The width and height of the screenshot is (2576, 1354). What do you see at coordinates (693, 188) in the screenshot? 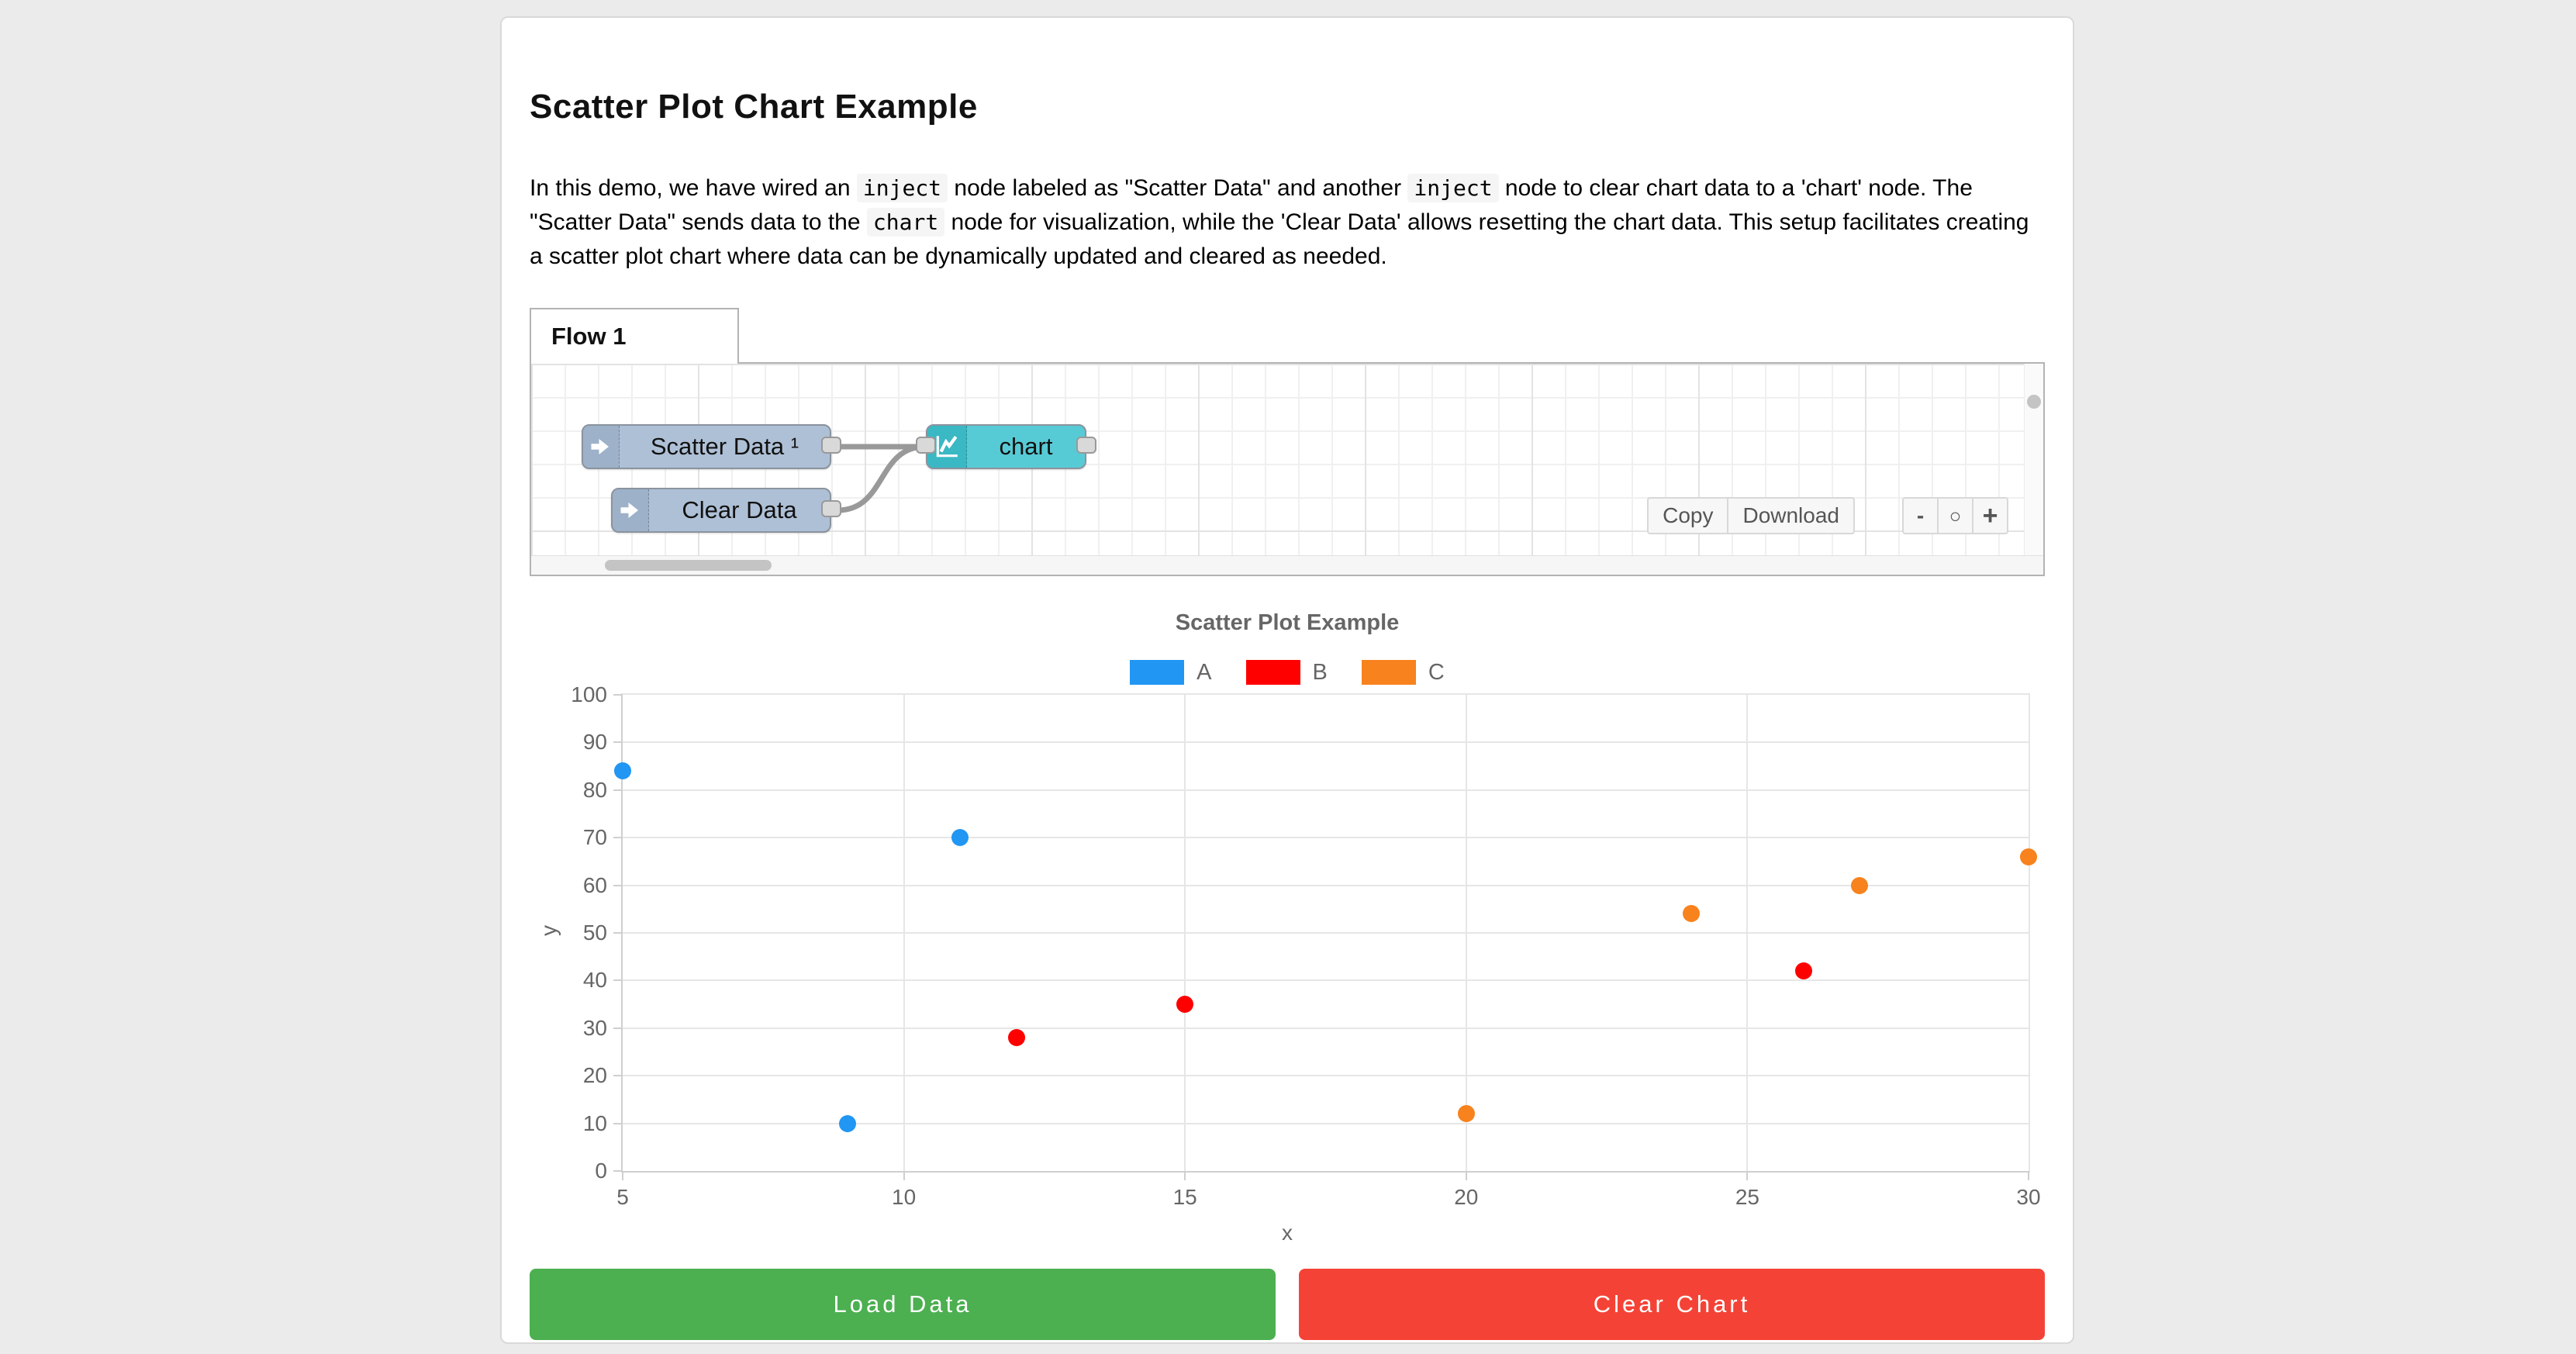
I see `description-text: In this demo, we have wired an` at bounding box center [693, 188].